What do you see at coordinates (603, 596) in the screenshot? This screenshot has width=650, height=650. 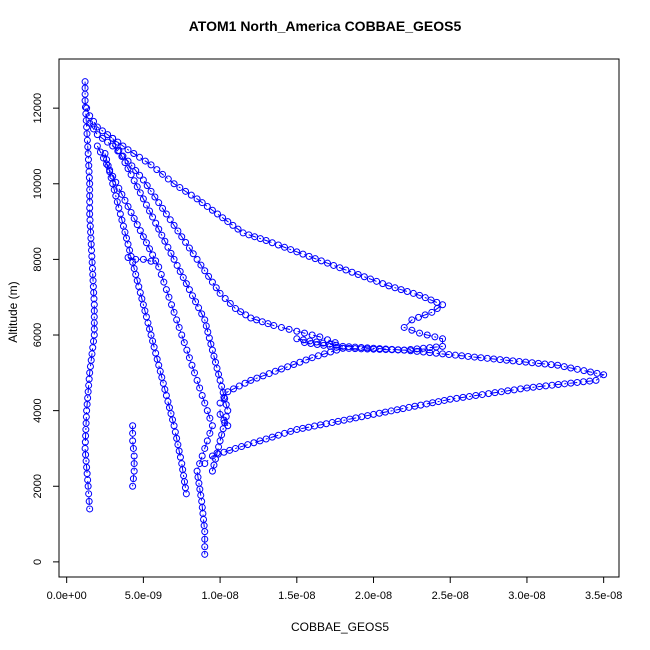 I see `x-tick-label: 3.5e-08` at bounding box center [603, 596].